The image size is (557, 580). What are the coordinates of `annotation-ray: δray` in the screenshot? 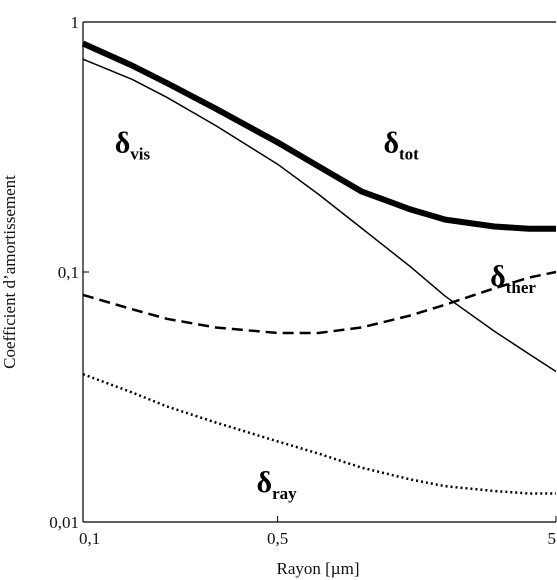 It's located at (277, 484).